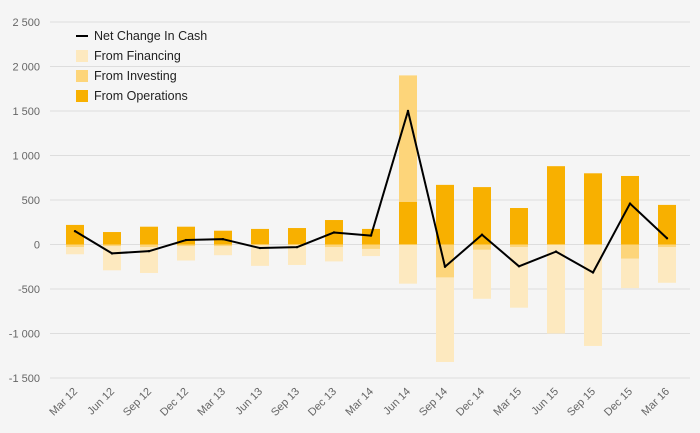 The image size is (700, 433). What do you see at coordinates (433, 402) in the screenshot?
I see `x-tick-label: Sep 14` at bounding box center [433, 402].